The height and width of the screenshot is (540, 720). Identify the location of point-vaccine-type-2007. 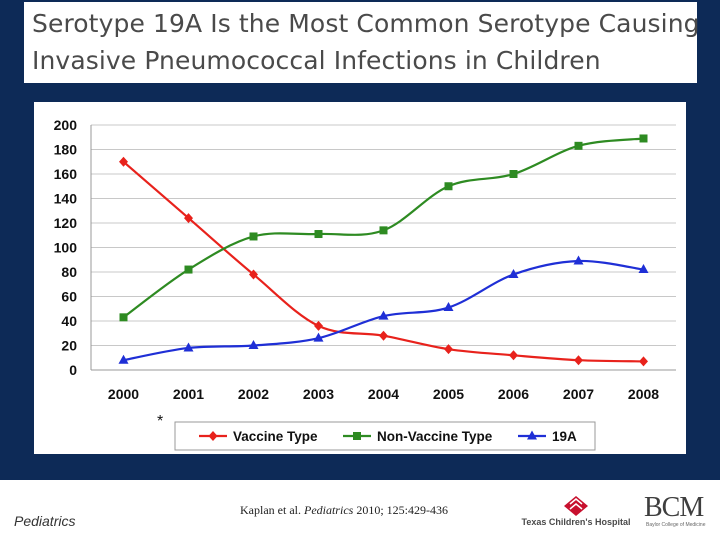
(578, 360).